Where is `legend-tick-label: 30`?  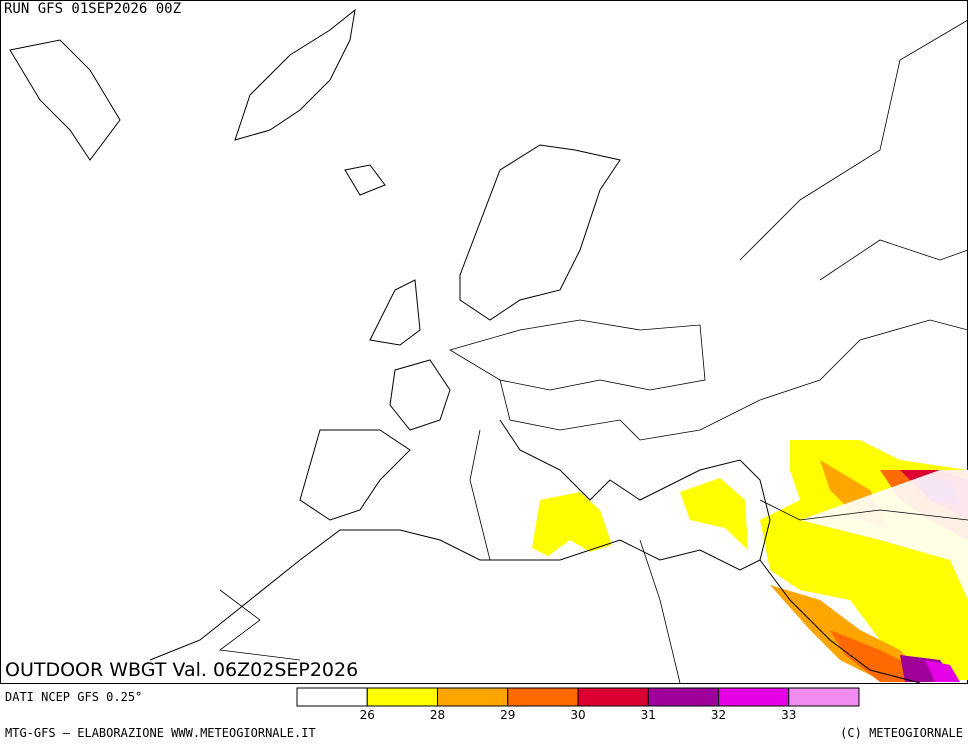
legend-tick-label: 30 is located at coordinates (577, 715).